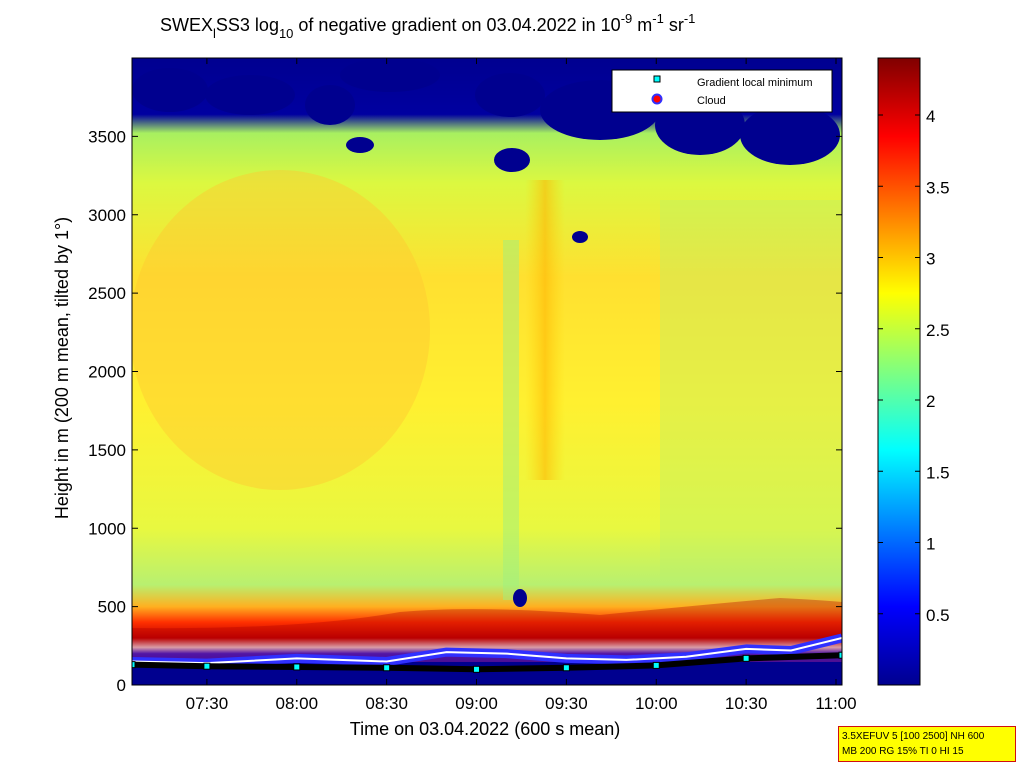 This screenshot has height=767, width=1023. What do you see at coordinates (722, 91) in the screenshot?
I see `legend: Gradient local minimum Cloud` at bounding box center [722, 91].